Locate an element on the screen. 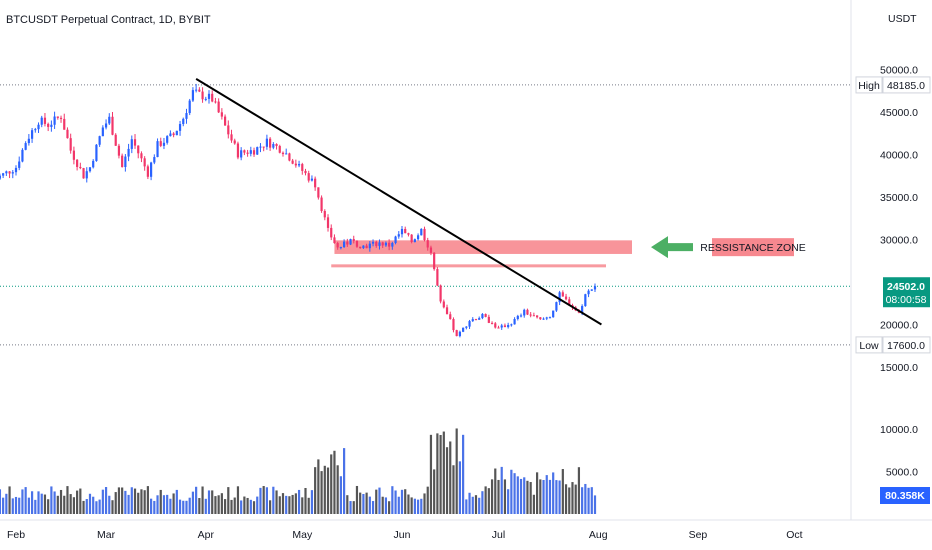  chart-title: BTCUSDT Perpetual Contract, 1D, BYBIT is located at coordinates (108, 20).